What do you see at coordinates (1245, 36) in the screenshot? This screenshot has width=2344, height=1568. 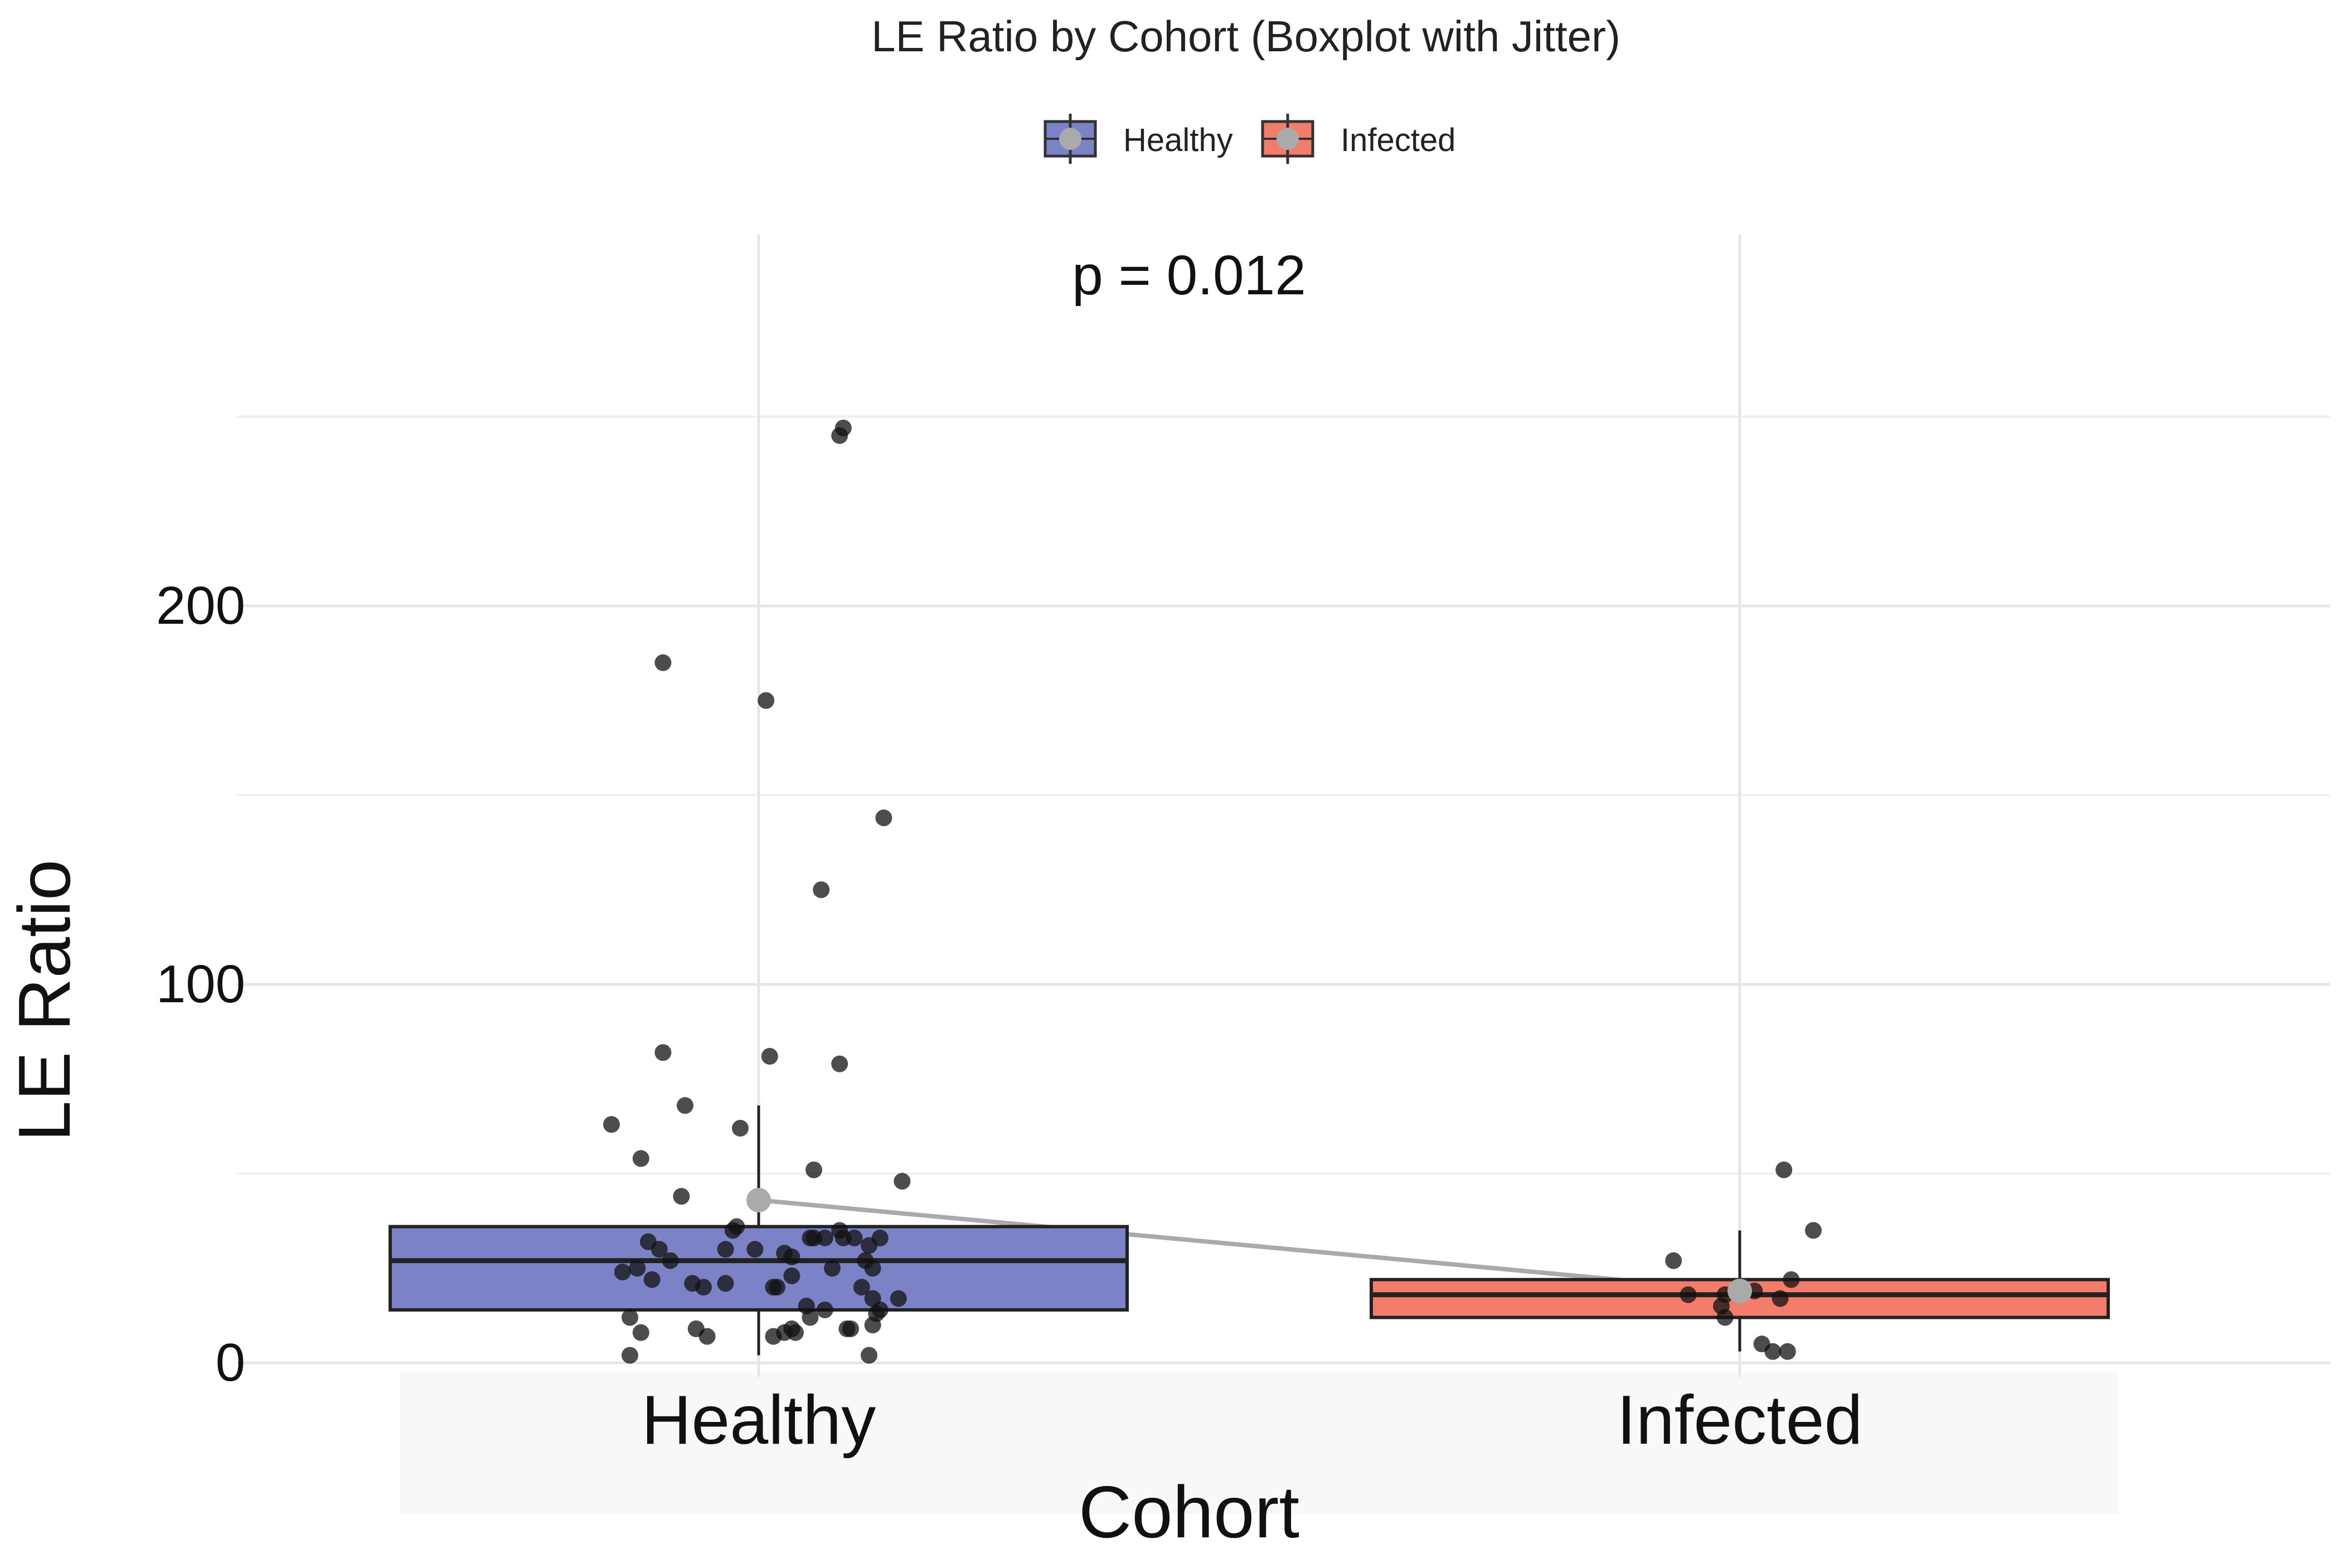 I see `chart-title: LE Ratio by Cohort (Boxplot with Jitter)` at bounding box center [1245, 36].